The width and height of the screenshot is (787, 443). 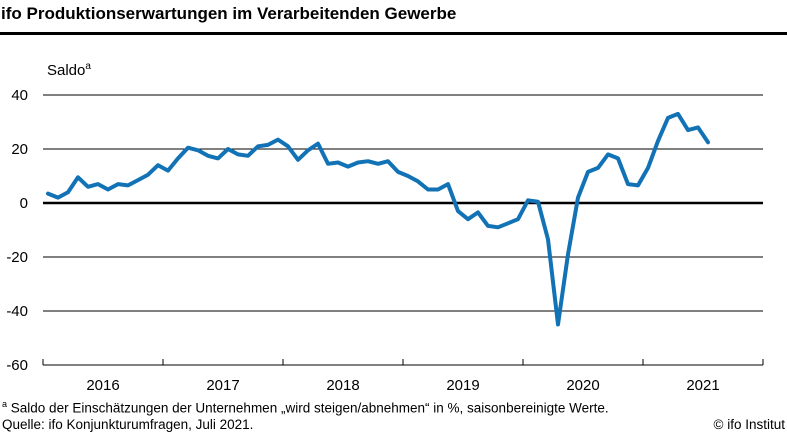 I want to click on x-tick-label: 2017, so click(x=222, y=385).